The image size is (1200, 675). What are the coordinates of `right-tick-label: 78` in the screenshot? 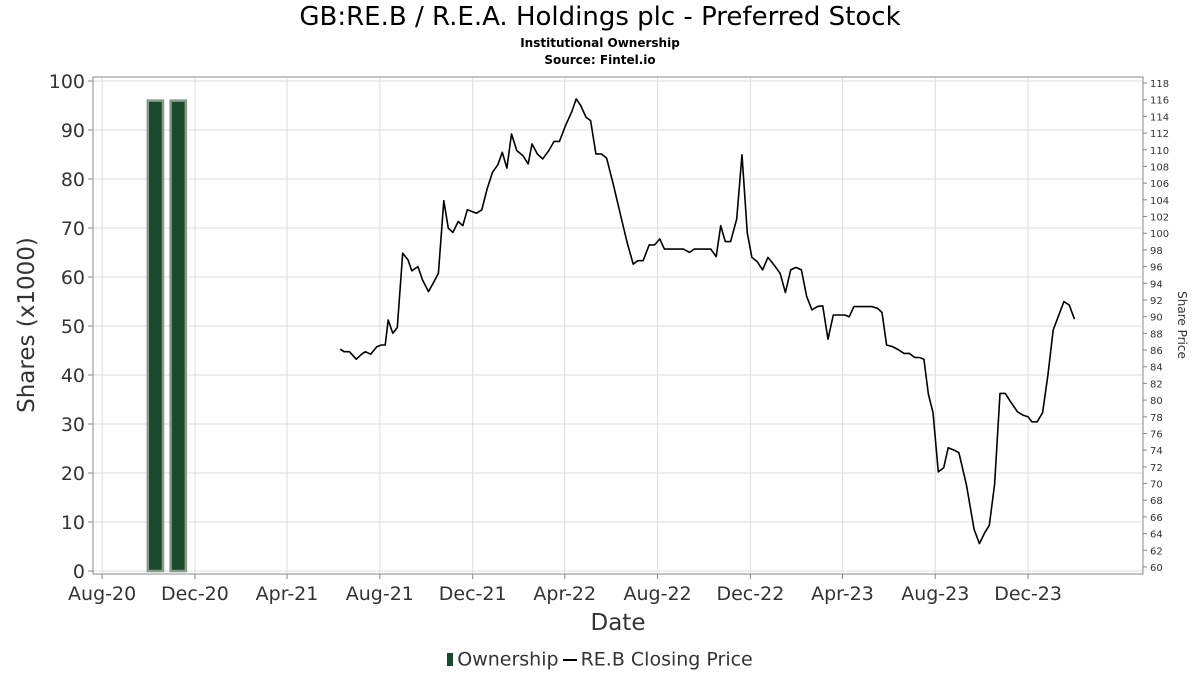 It's located at (1156, 418).